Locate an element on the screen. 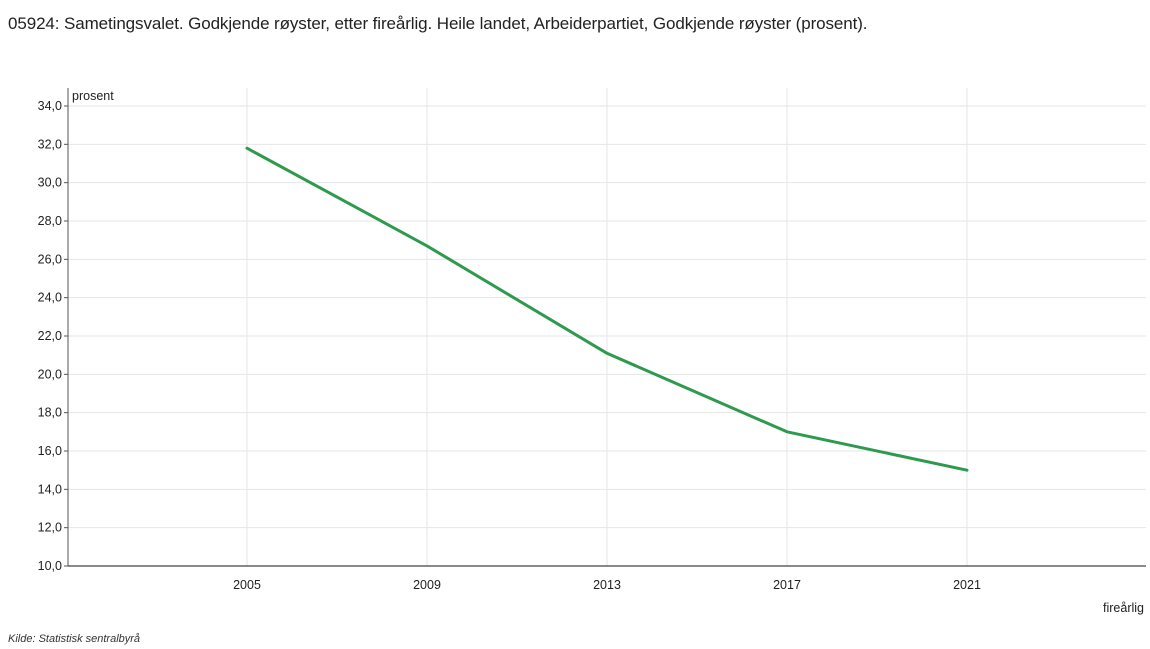  y-tick-label: 34,0 is located at coordinates (50, 106).